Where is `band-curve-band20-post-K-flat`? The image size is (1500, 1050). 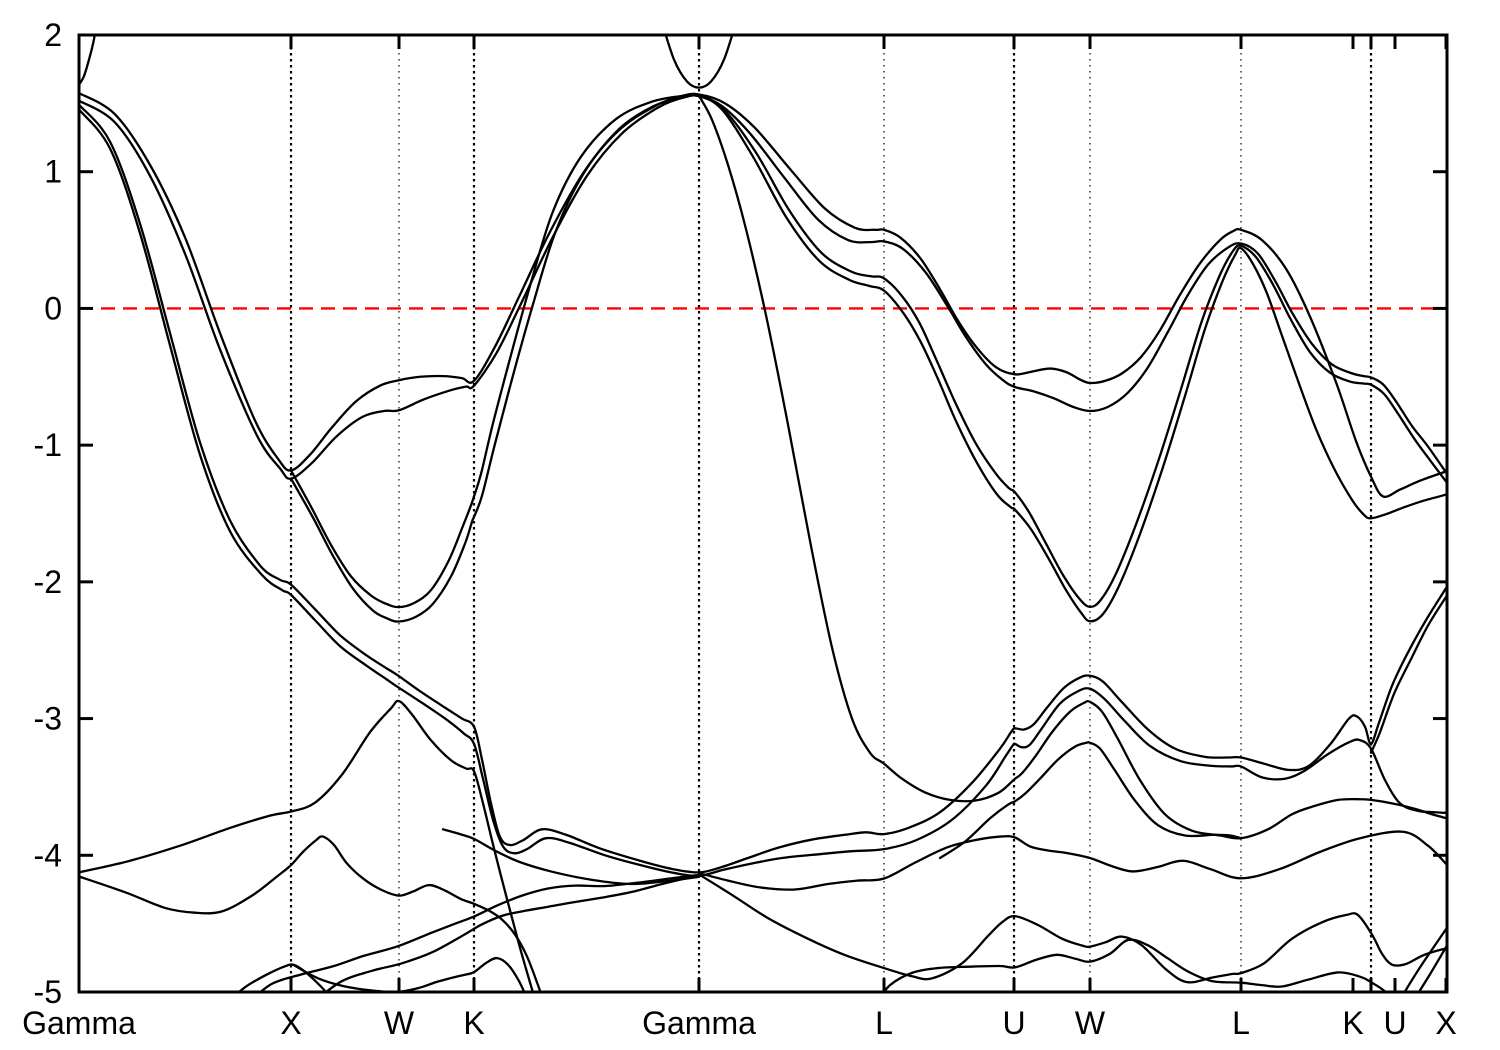
band-curve-band20-post-K-flat is located at coordinates (571, 857).